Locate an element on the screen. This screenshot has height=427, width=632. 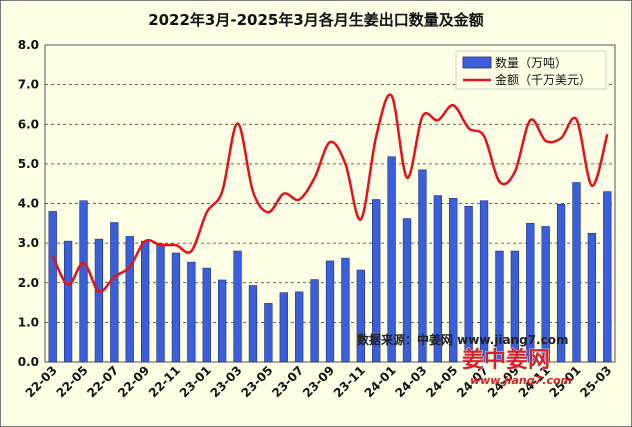
x-tick-label: 23-09 is located at coordinates (318, 381).